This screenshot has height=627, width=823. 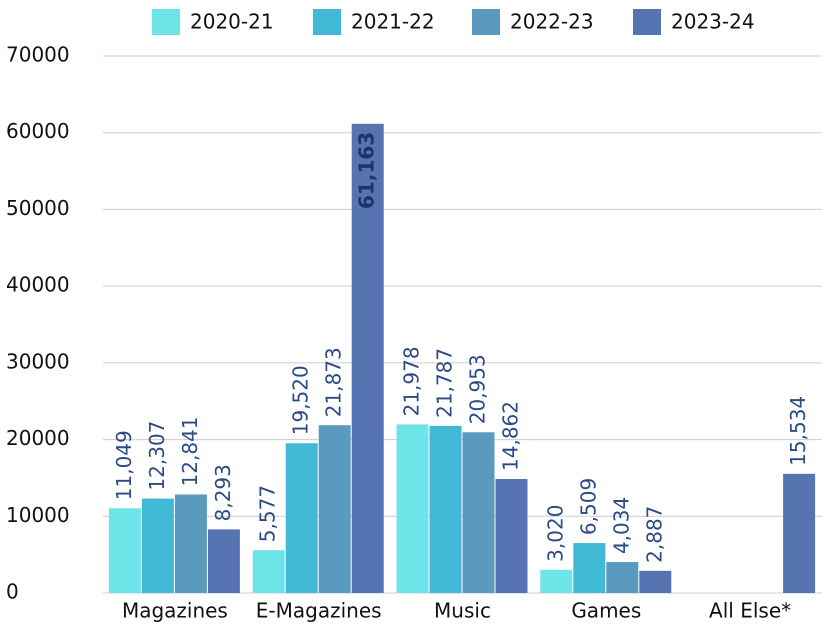 I want to click on x-tick-label: All Else*, so click(x=750, y=611).